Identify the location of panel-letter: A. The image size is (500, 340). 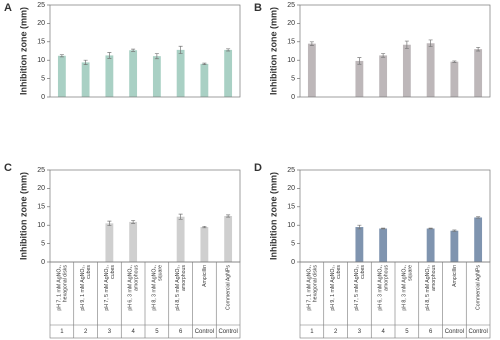
(8, 8).